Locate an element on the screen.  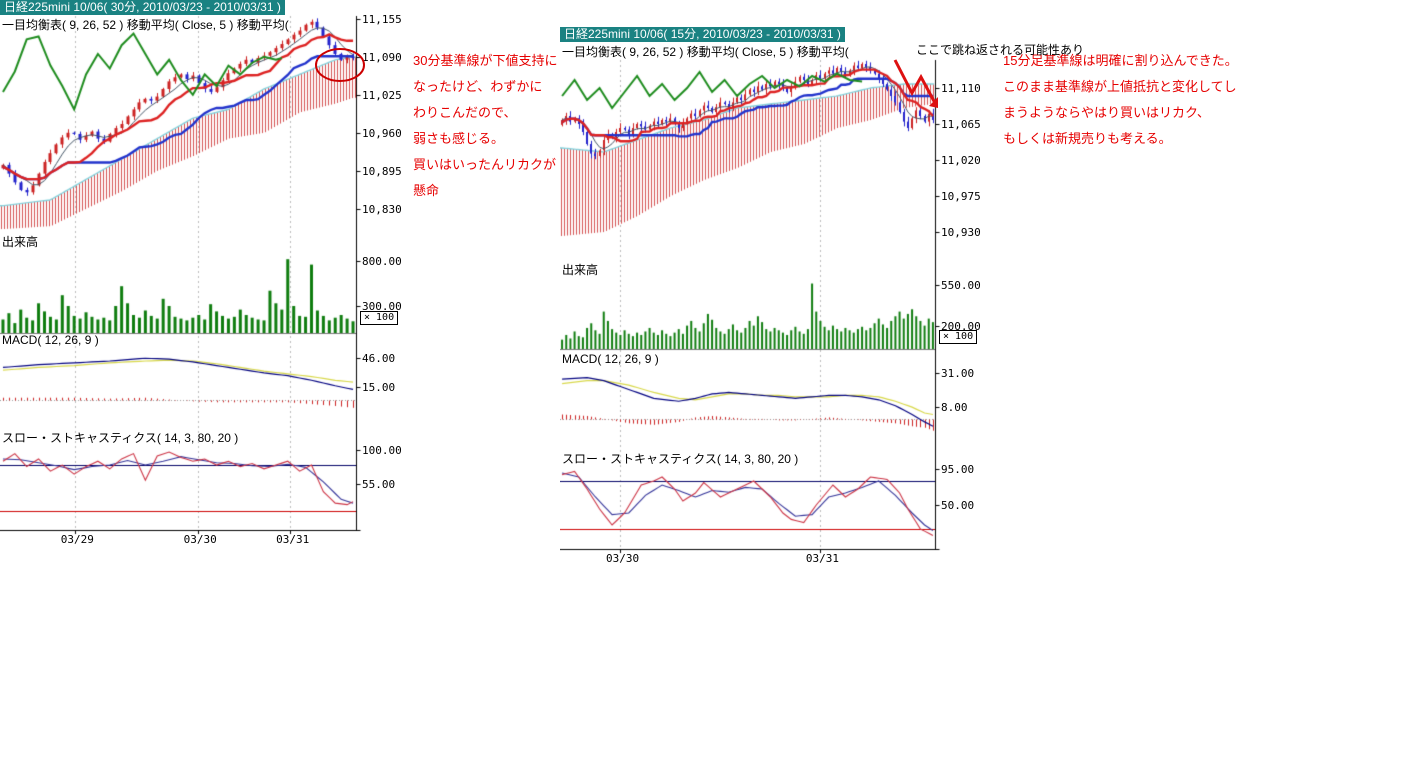
note-line: もしくは新規売りも考える。 is located at coordinates (1087, 138).